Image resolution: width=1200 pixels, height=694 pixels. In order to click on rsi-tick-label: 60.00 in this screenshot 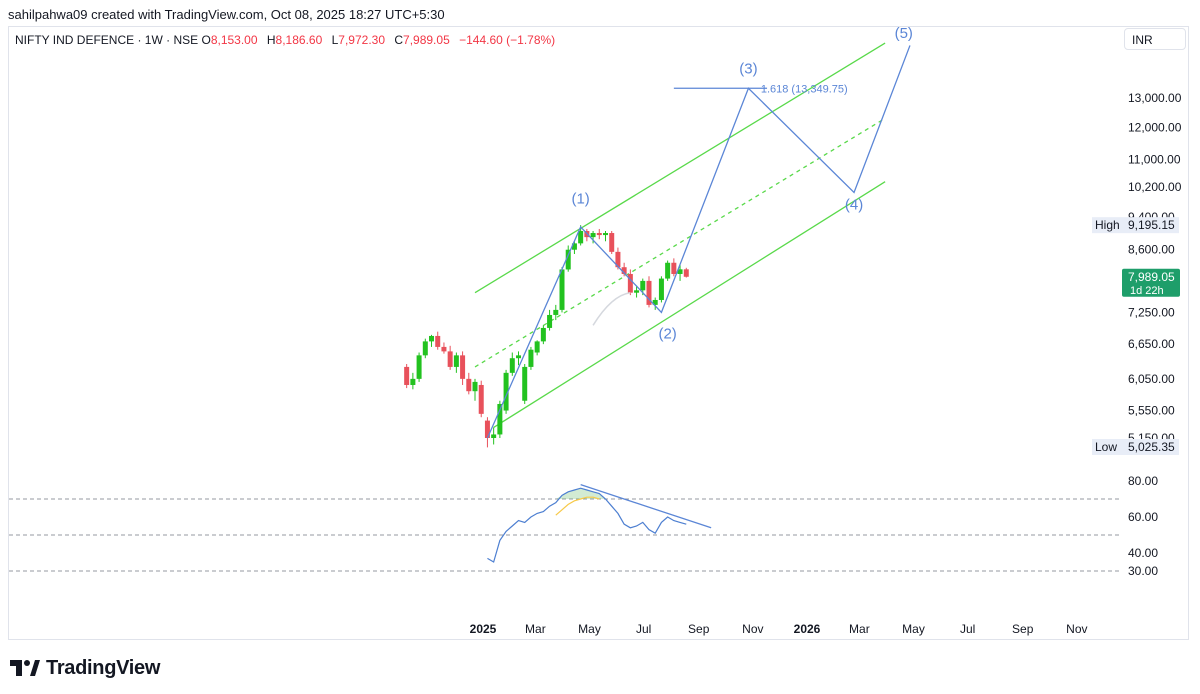, I will do `click(1143, 517)`.